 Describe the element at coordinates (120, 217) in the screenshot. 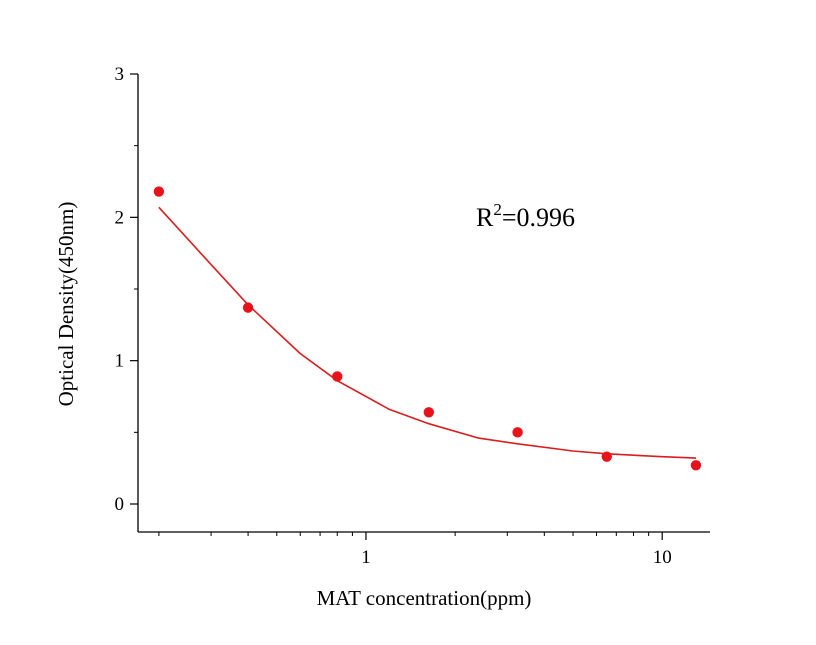

I see `y-tick-label: 2` at that location.